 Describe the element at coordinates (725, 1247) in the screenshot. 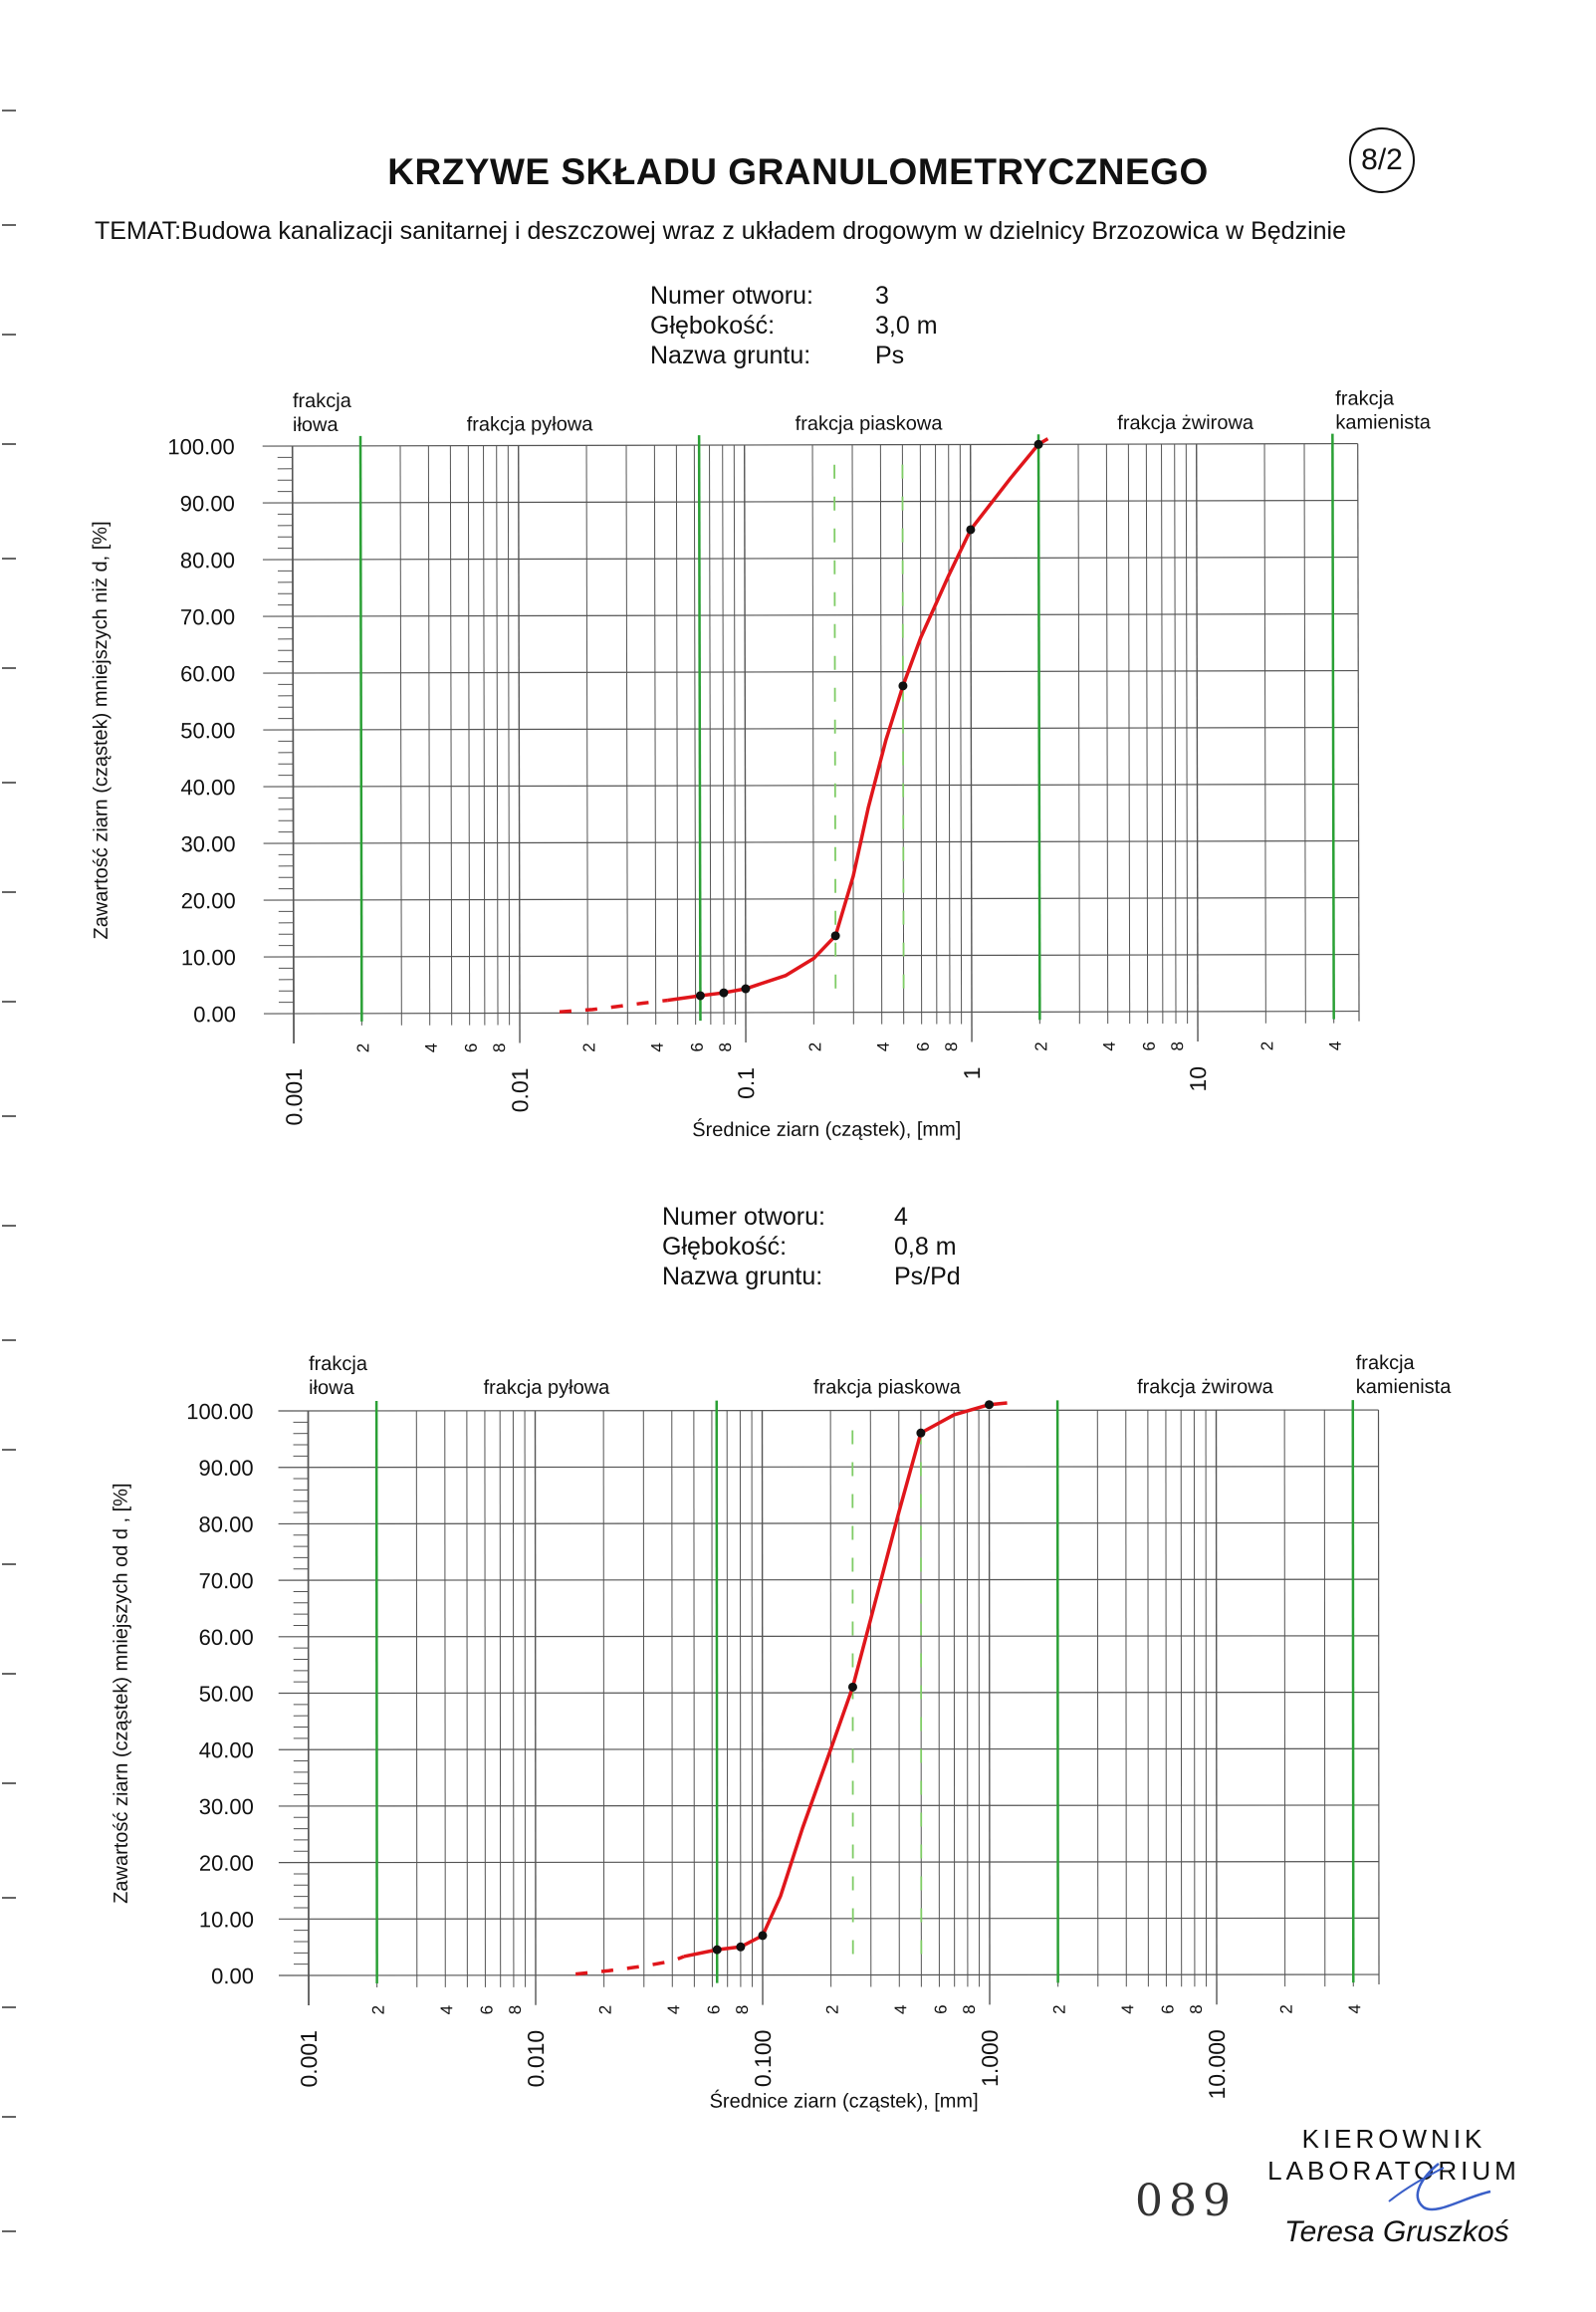

I see `depth-label: Głębokość:` at that location.